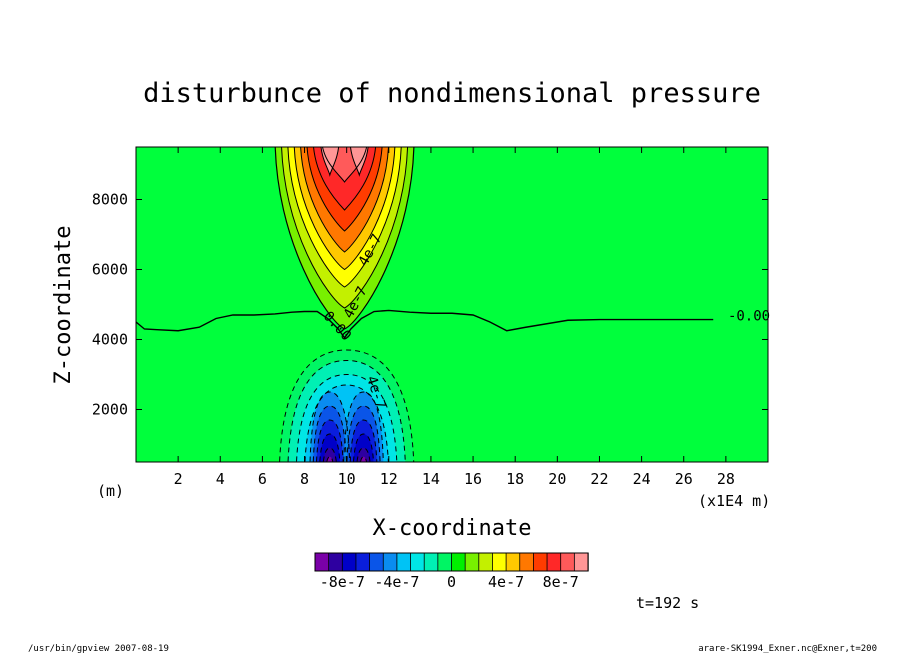 This screenshot has height=654, width=904. Describe the element at coordinates (557, 479) in the screenshot. I see `x-tick-label: 20` at that location.